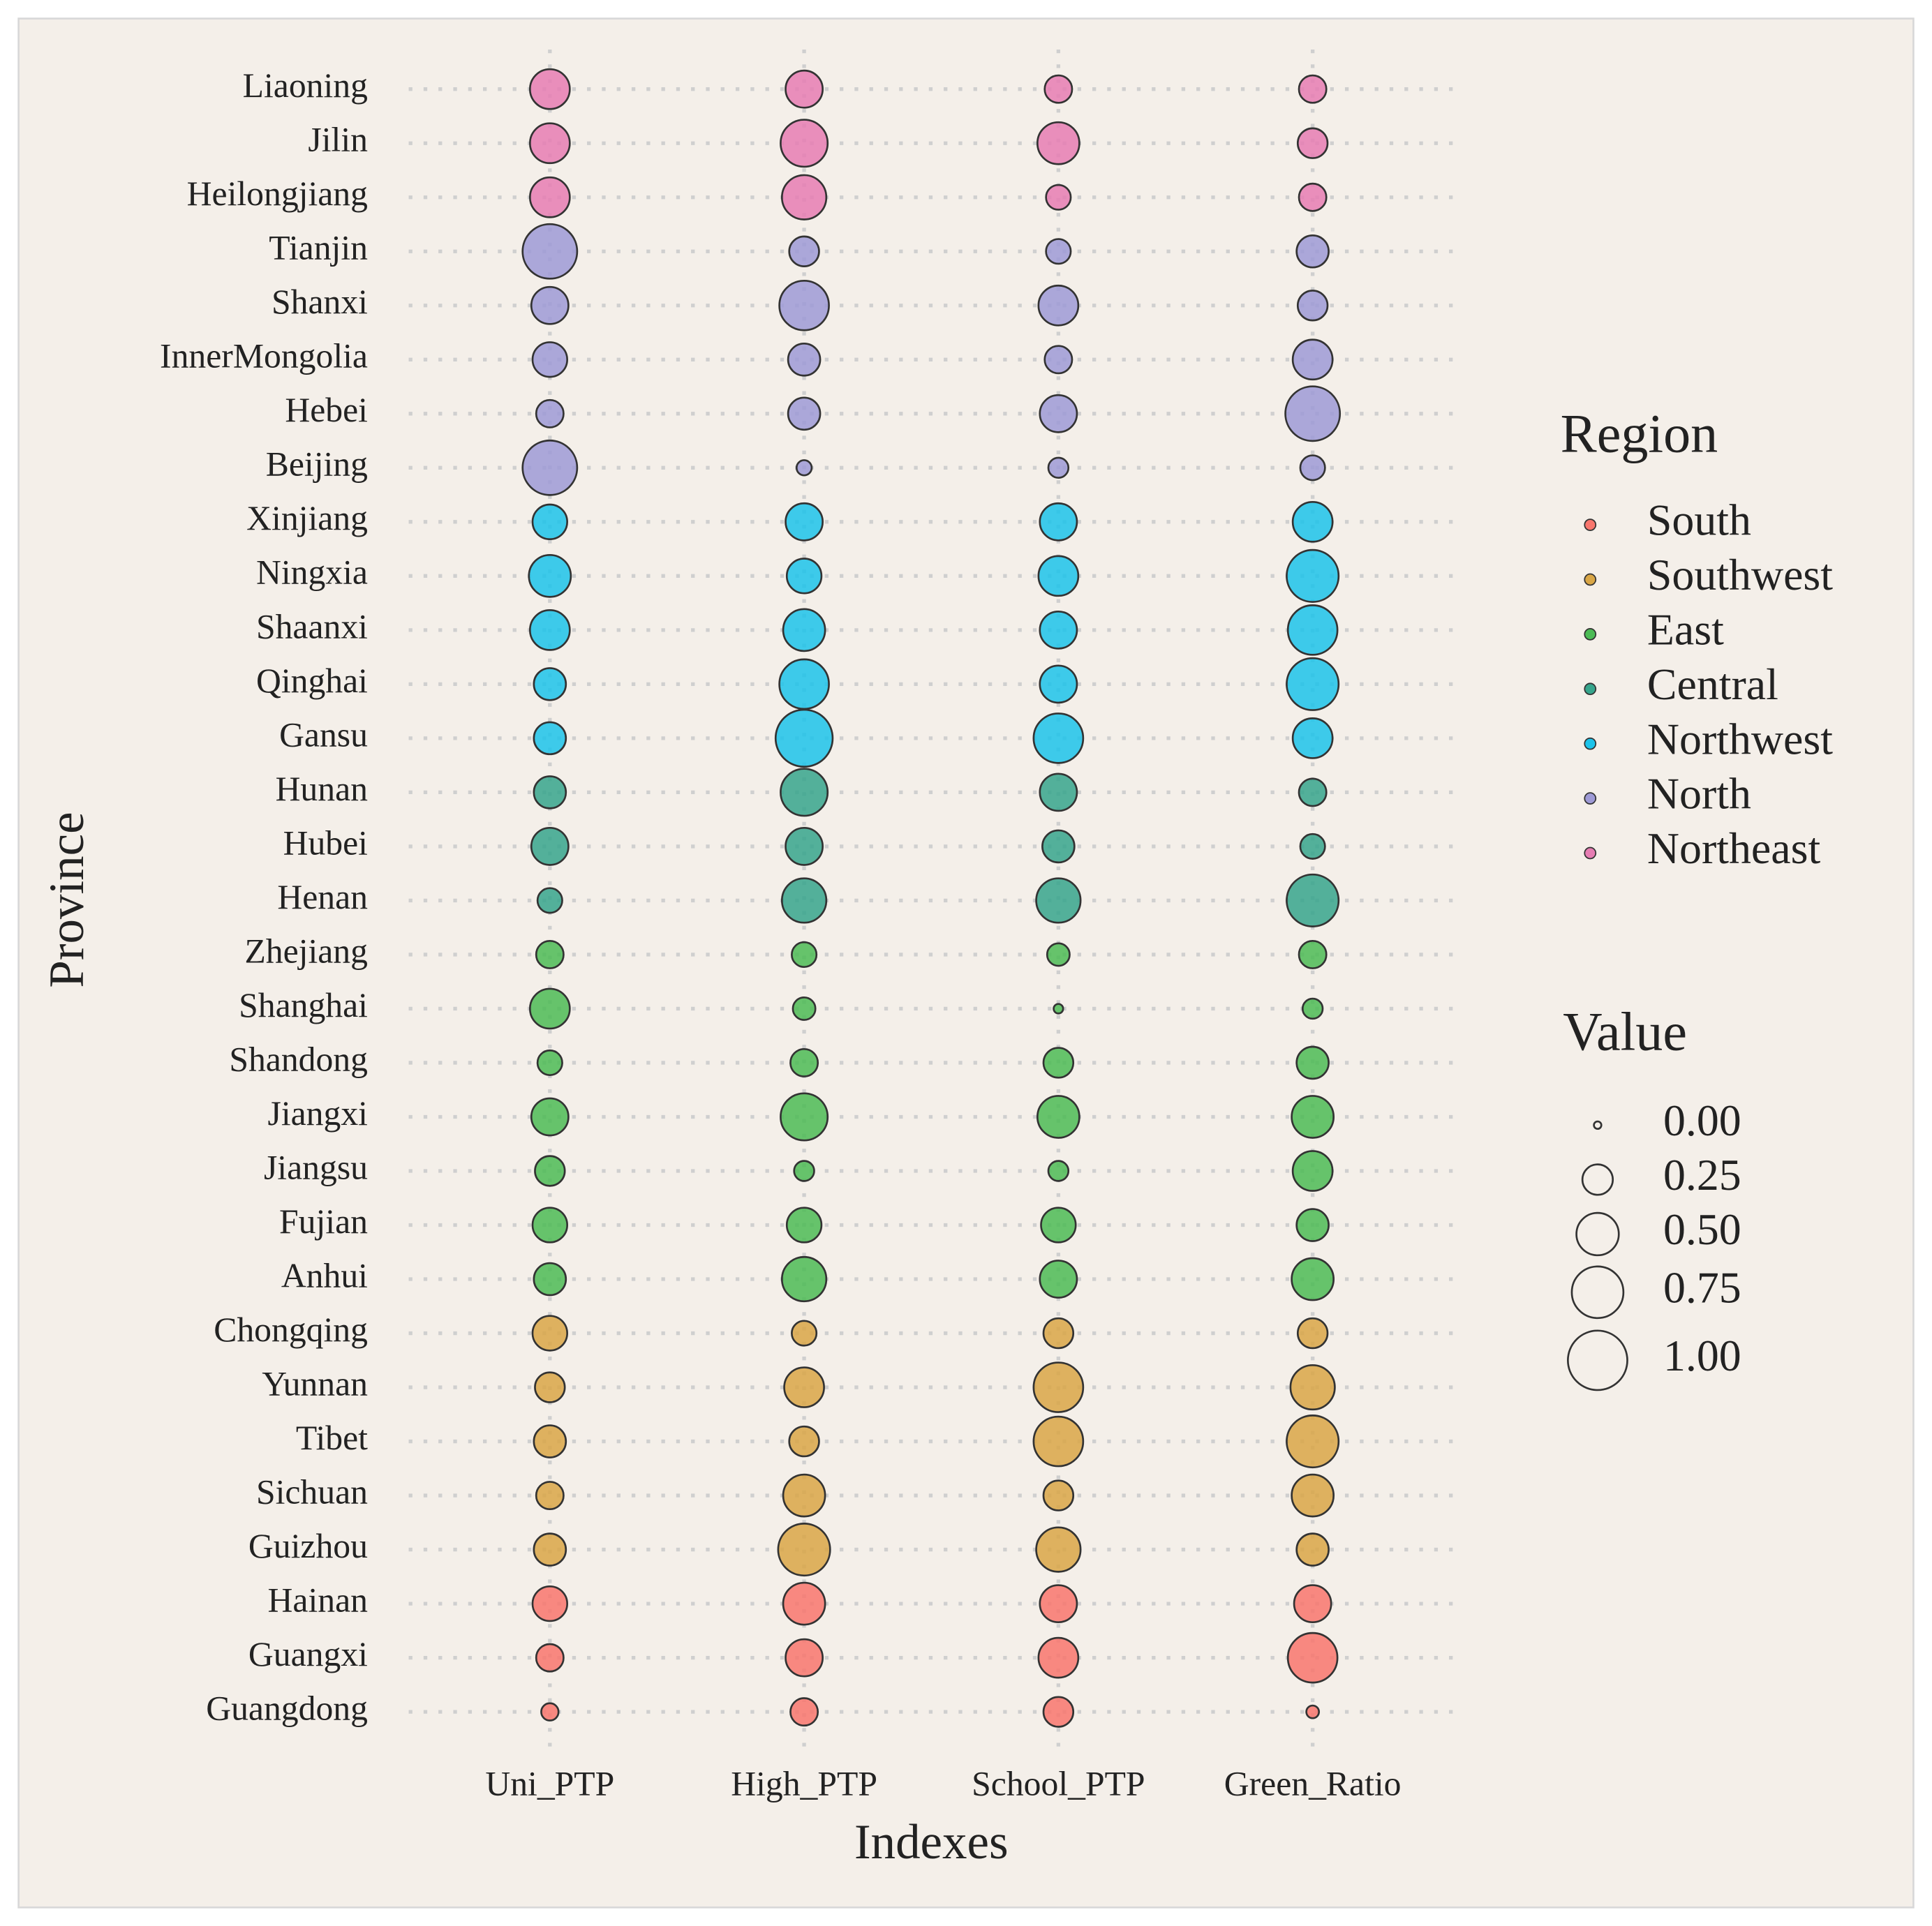 Image resolution: width=1932 pixels, height=1926 pixels. I want to click on x-axis-title: Indexes, so click(931, 1842).